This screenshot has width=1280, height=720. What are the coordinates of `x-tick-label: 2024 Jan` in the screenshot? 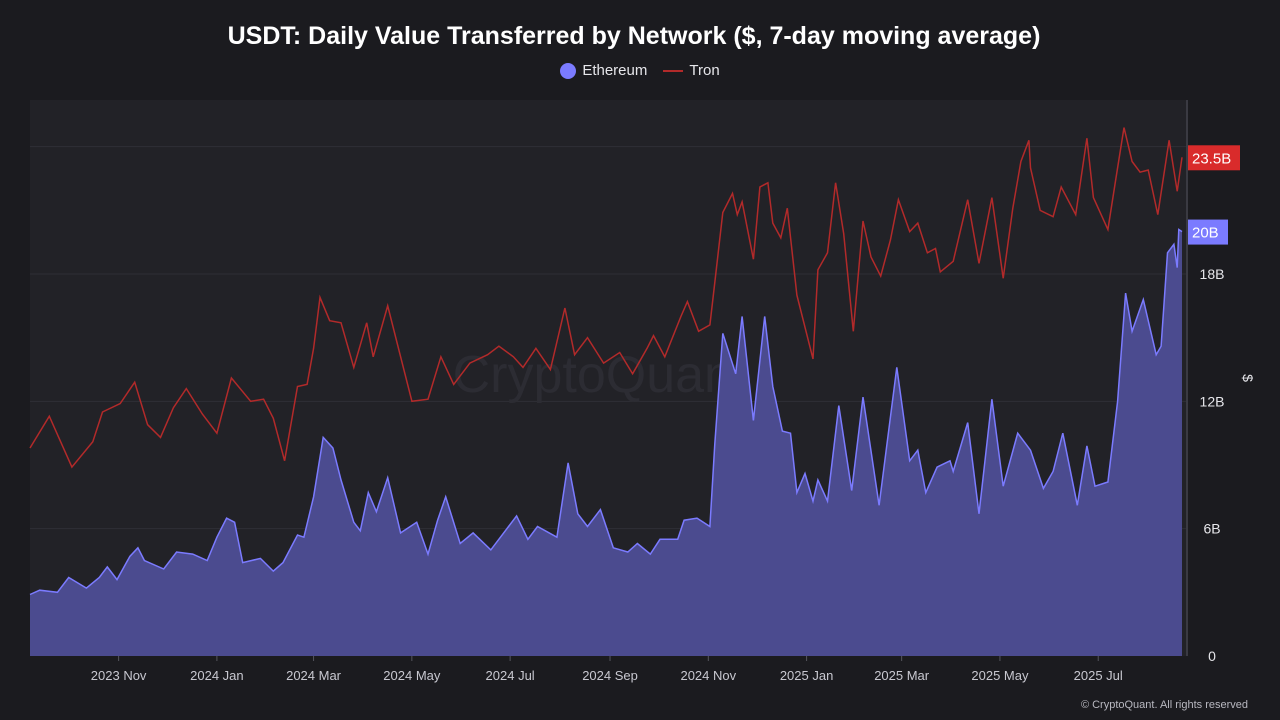 It's located at (217, 675).